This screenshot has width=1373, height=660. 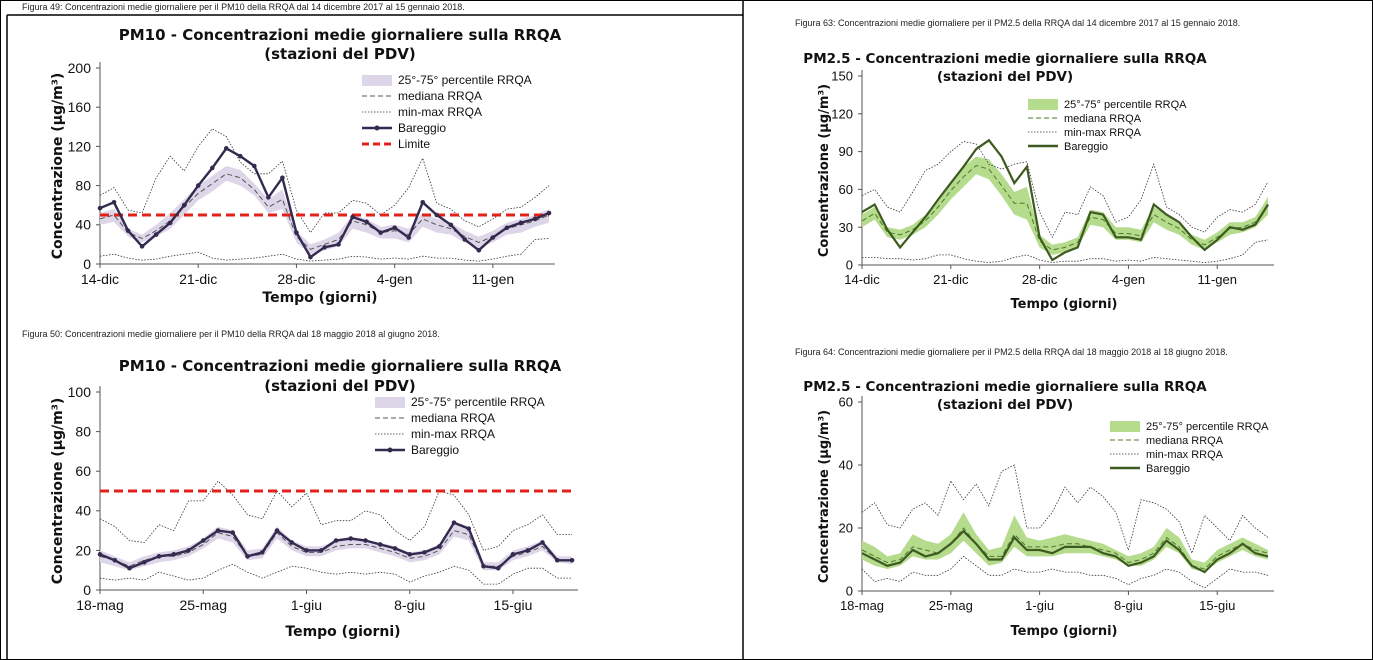 I want to click on y-tick-label: 120, so click(x=842, y=113).